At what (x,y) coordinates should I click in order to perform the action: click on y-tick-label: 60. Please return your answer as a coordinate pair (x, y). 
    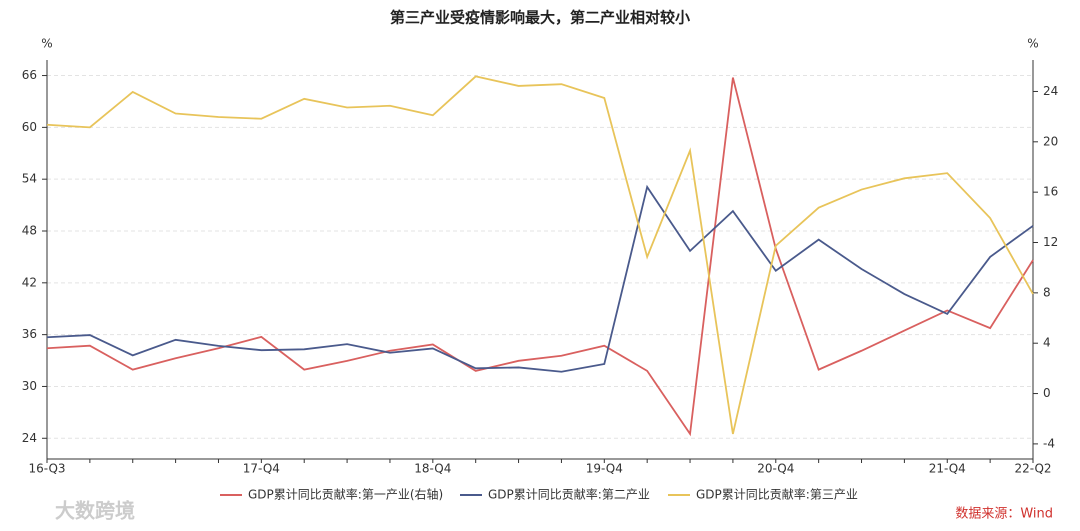
    Looking at the image, I should click on (29, 127).